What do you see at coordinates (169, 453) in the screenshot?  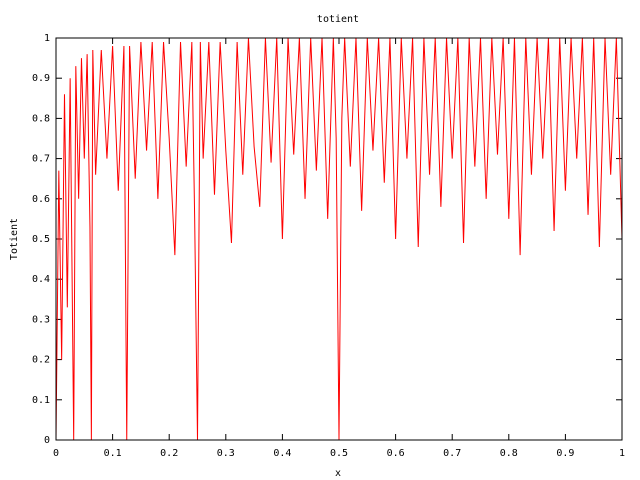 I see `x-tick-label: 0.2` at bounding box center [169, 453].